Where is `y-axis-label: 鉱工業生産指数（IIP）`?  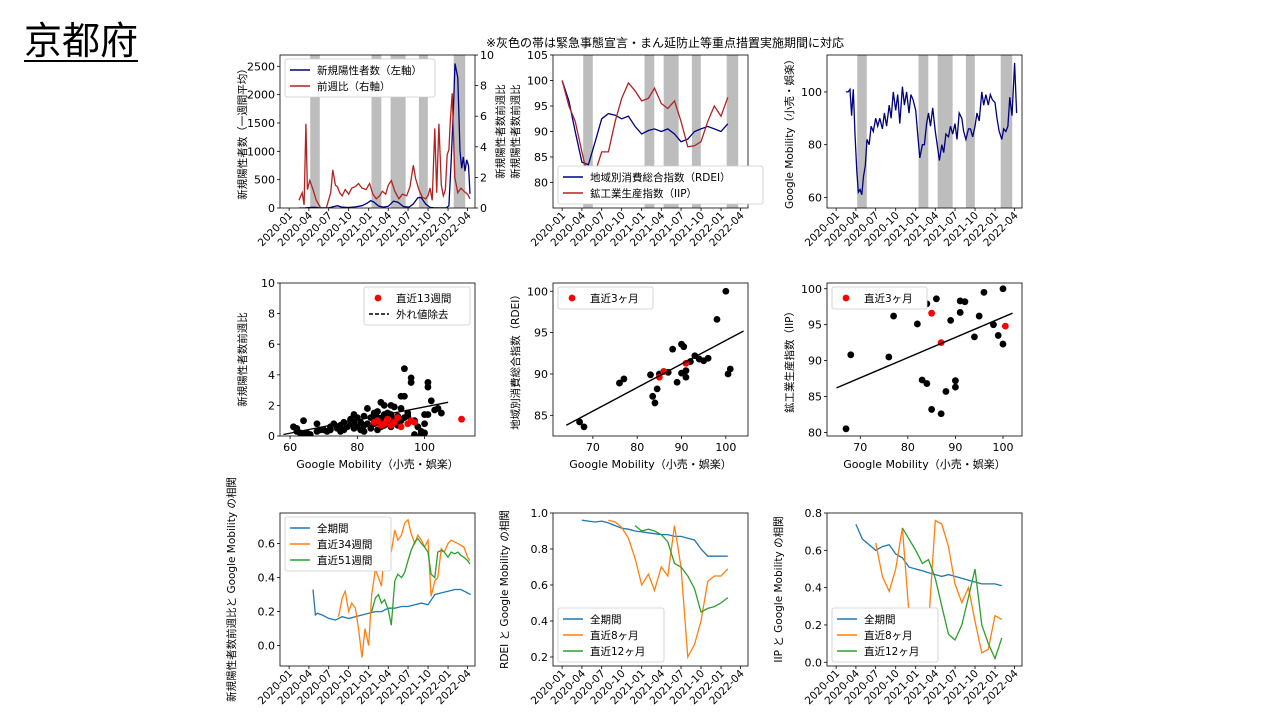
y-axis-label: 鉱工業生産指数（IIP） is located at coordinates (789, 359).